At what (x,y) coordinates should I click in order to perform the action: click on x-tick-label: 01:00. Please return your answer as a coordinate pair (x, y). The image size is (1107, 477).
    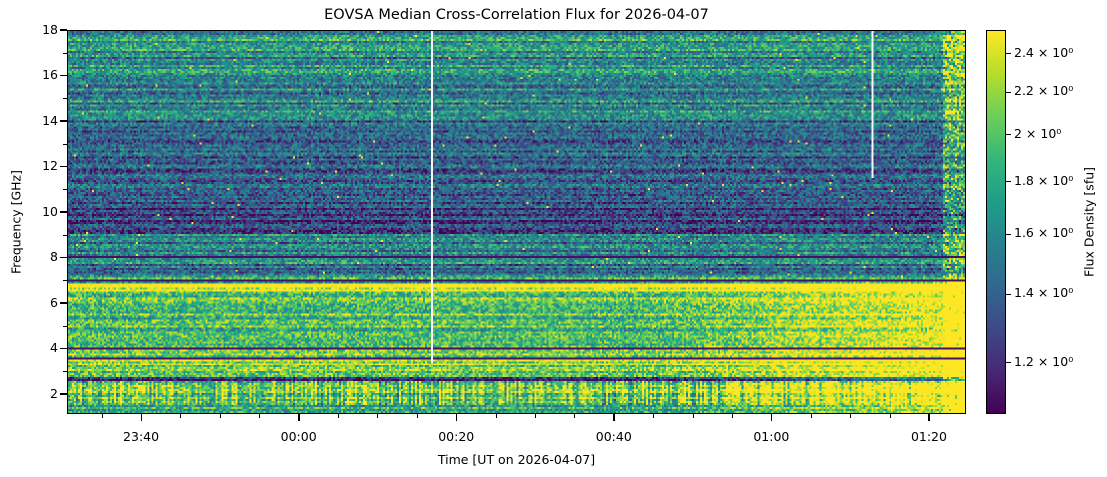
    Looking at the image, I should click on (771, 436).